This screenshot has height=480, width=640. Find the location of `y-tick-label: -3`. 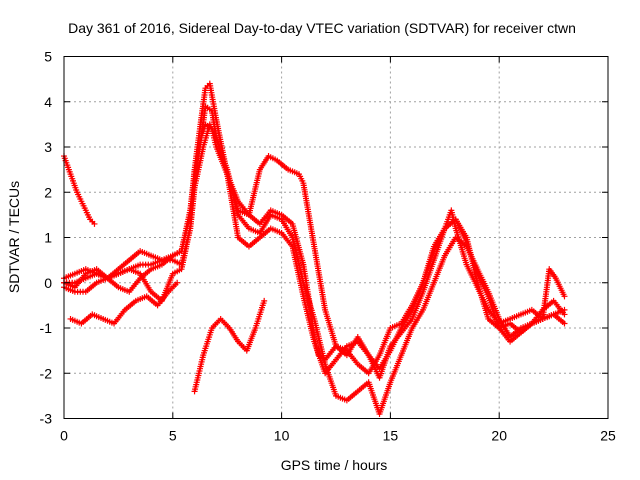

y-tick-label: -3 is located at coordinates (46, 419).